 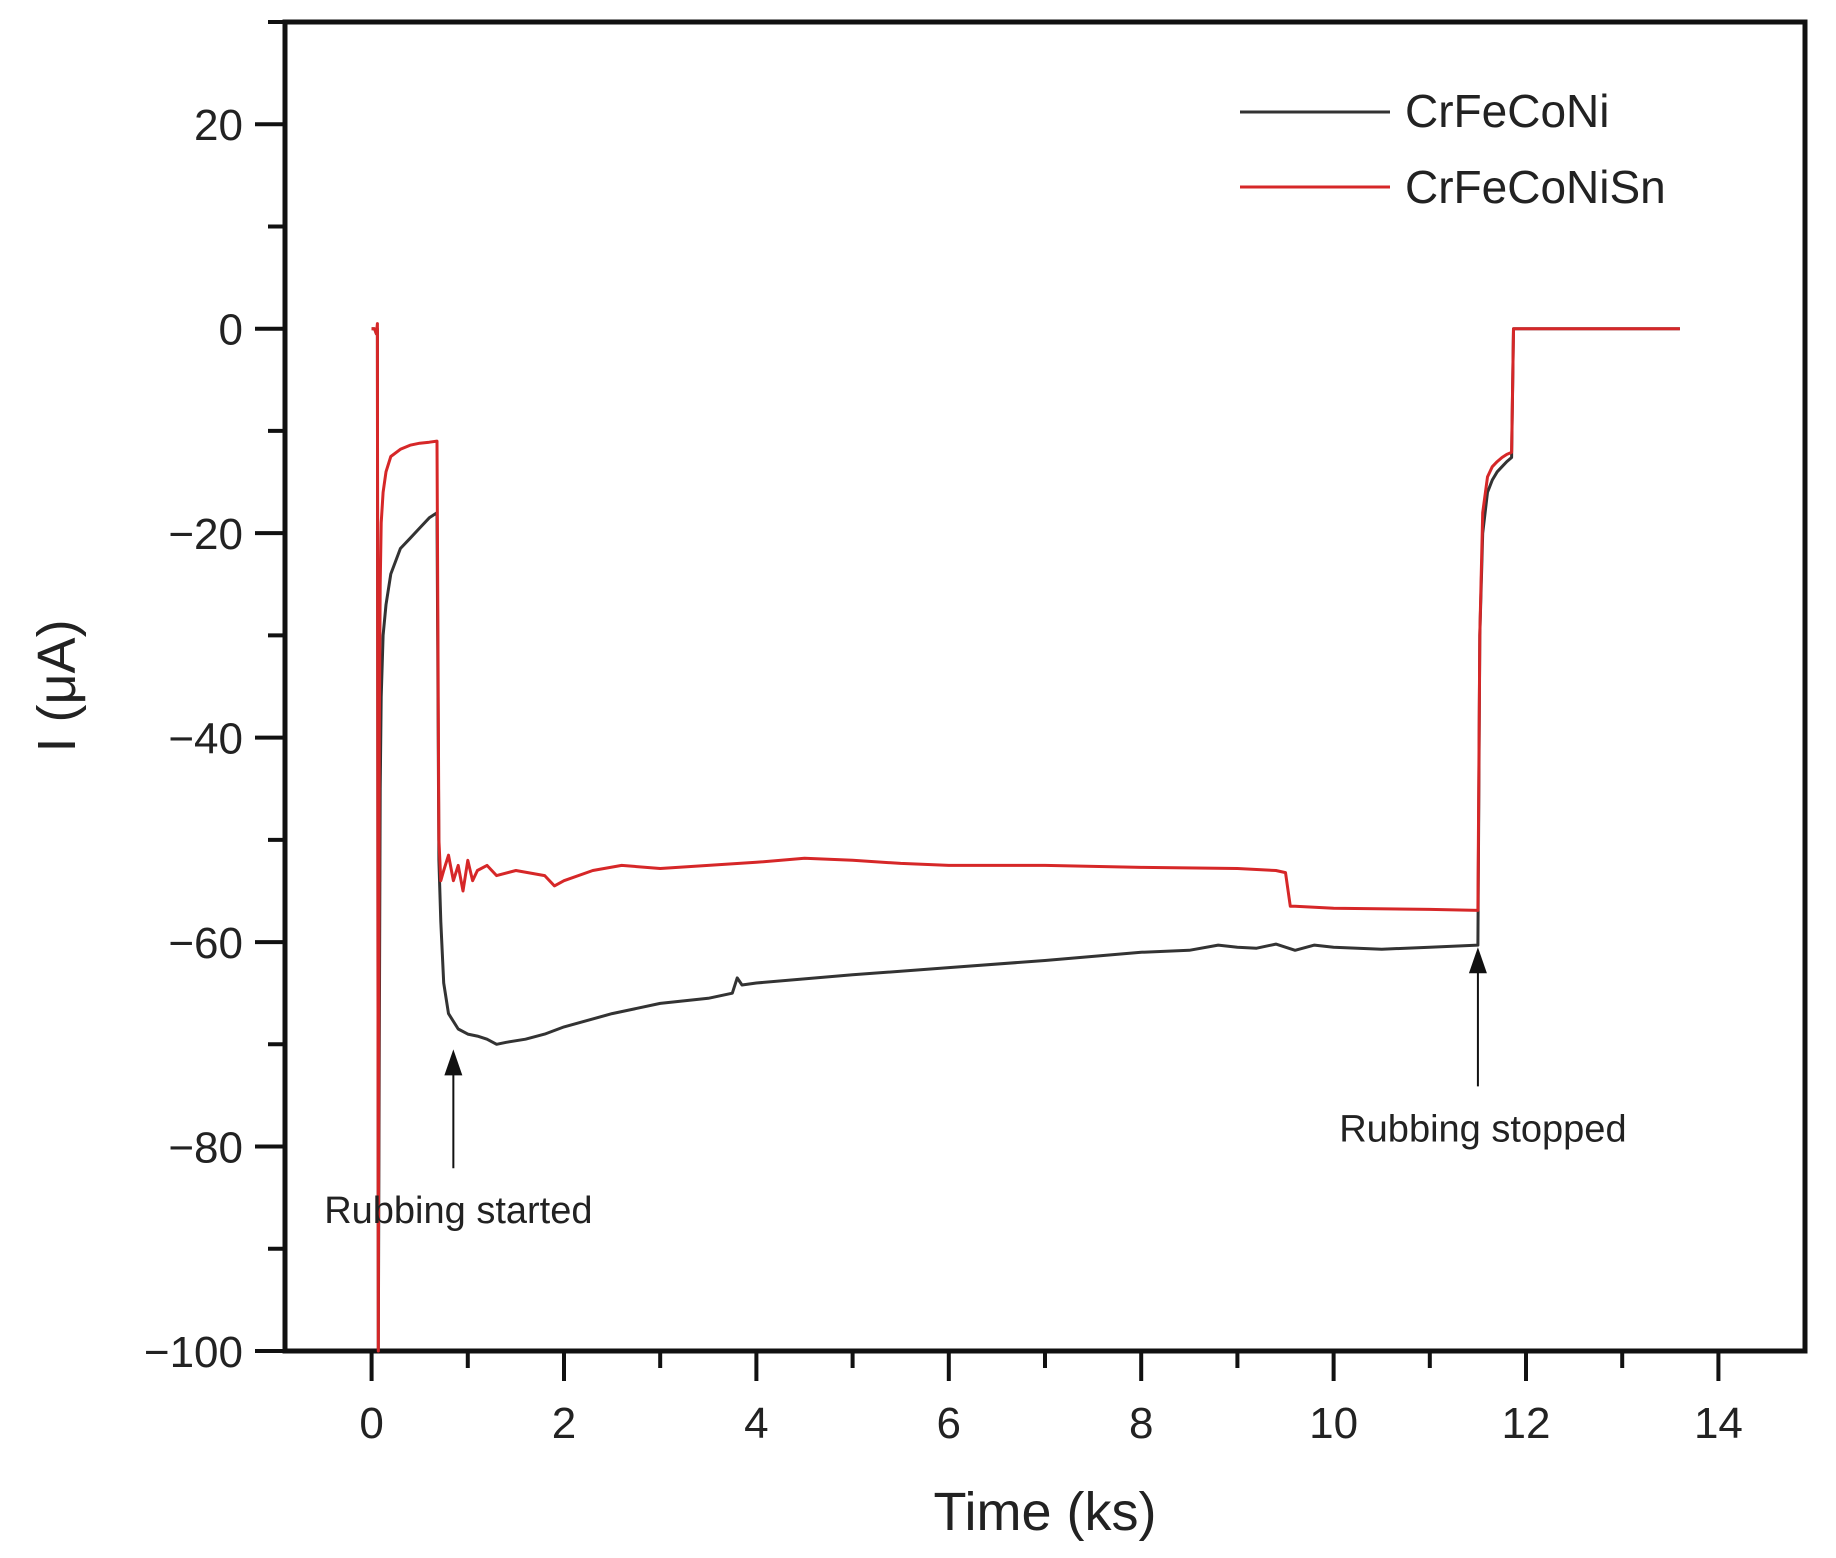 What do you see at coordinates (205, 534) in the screenshot?
I see `y-tick-label: −20` at bounding box center [205, 534].